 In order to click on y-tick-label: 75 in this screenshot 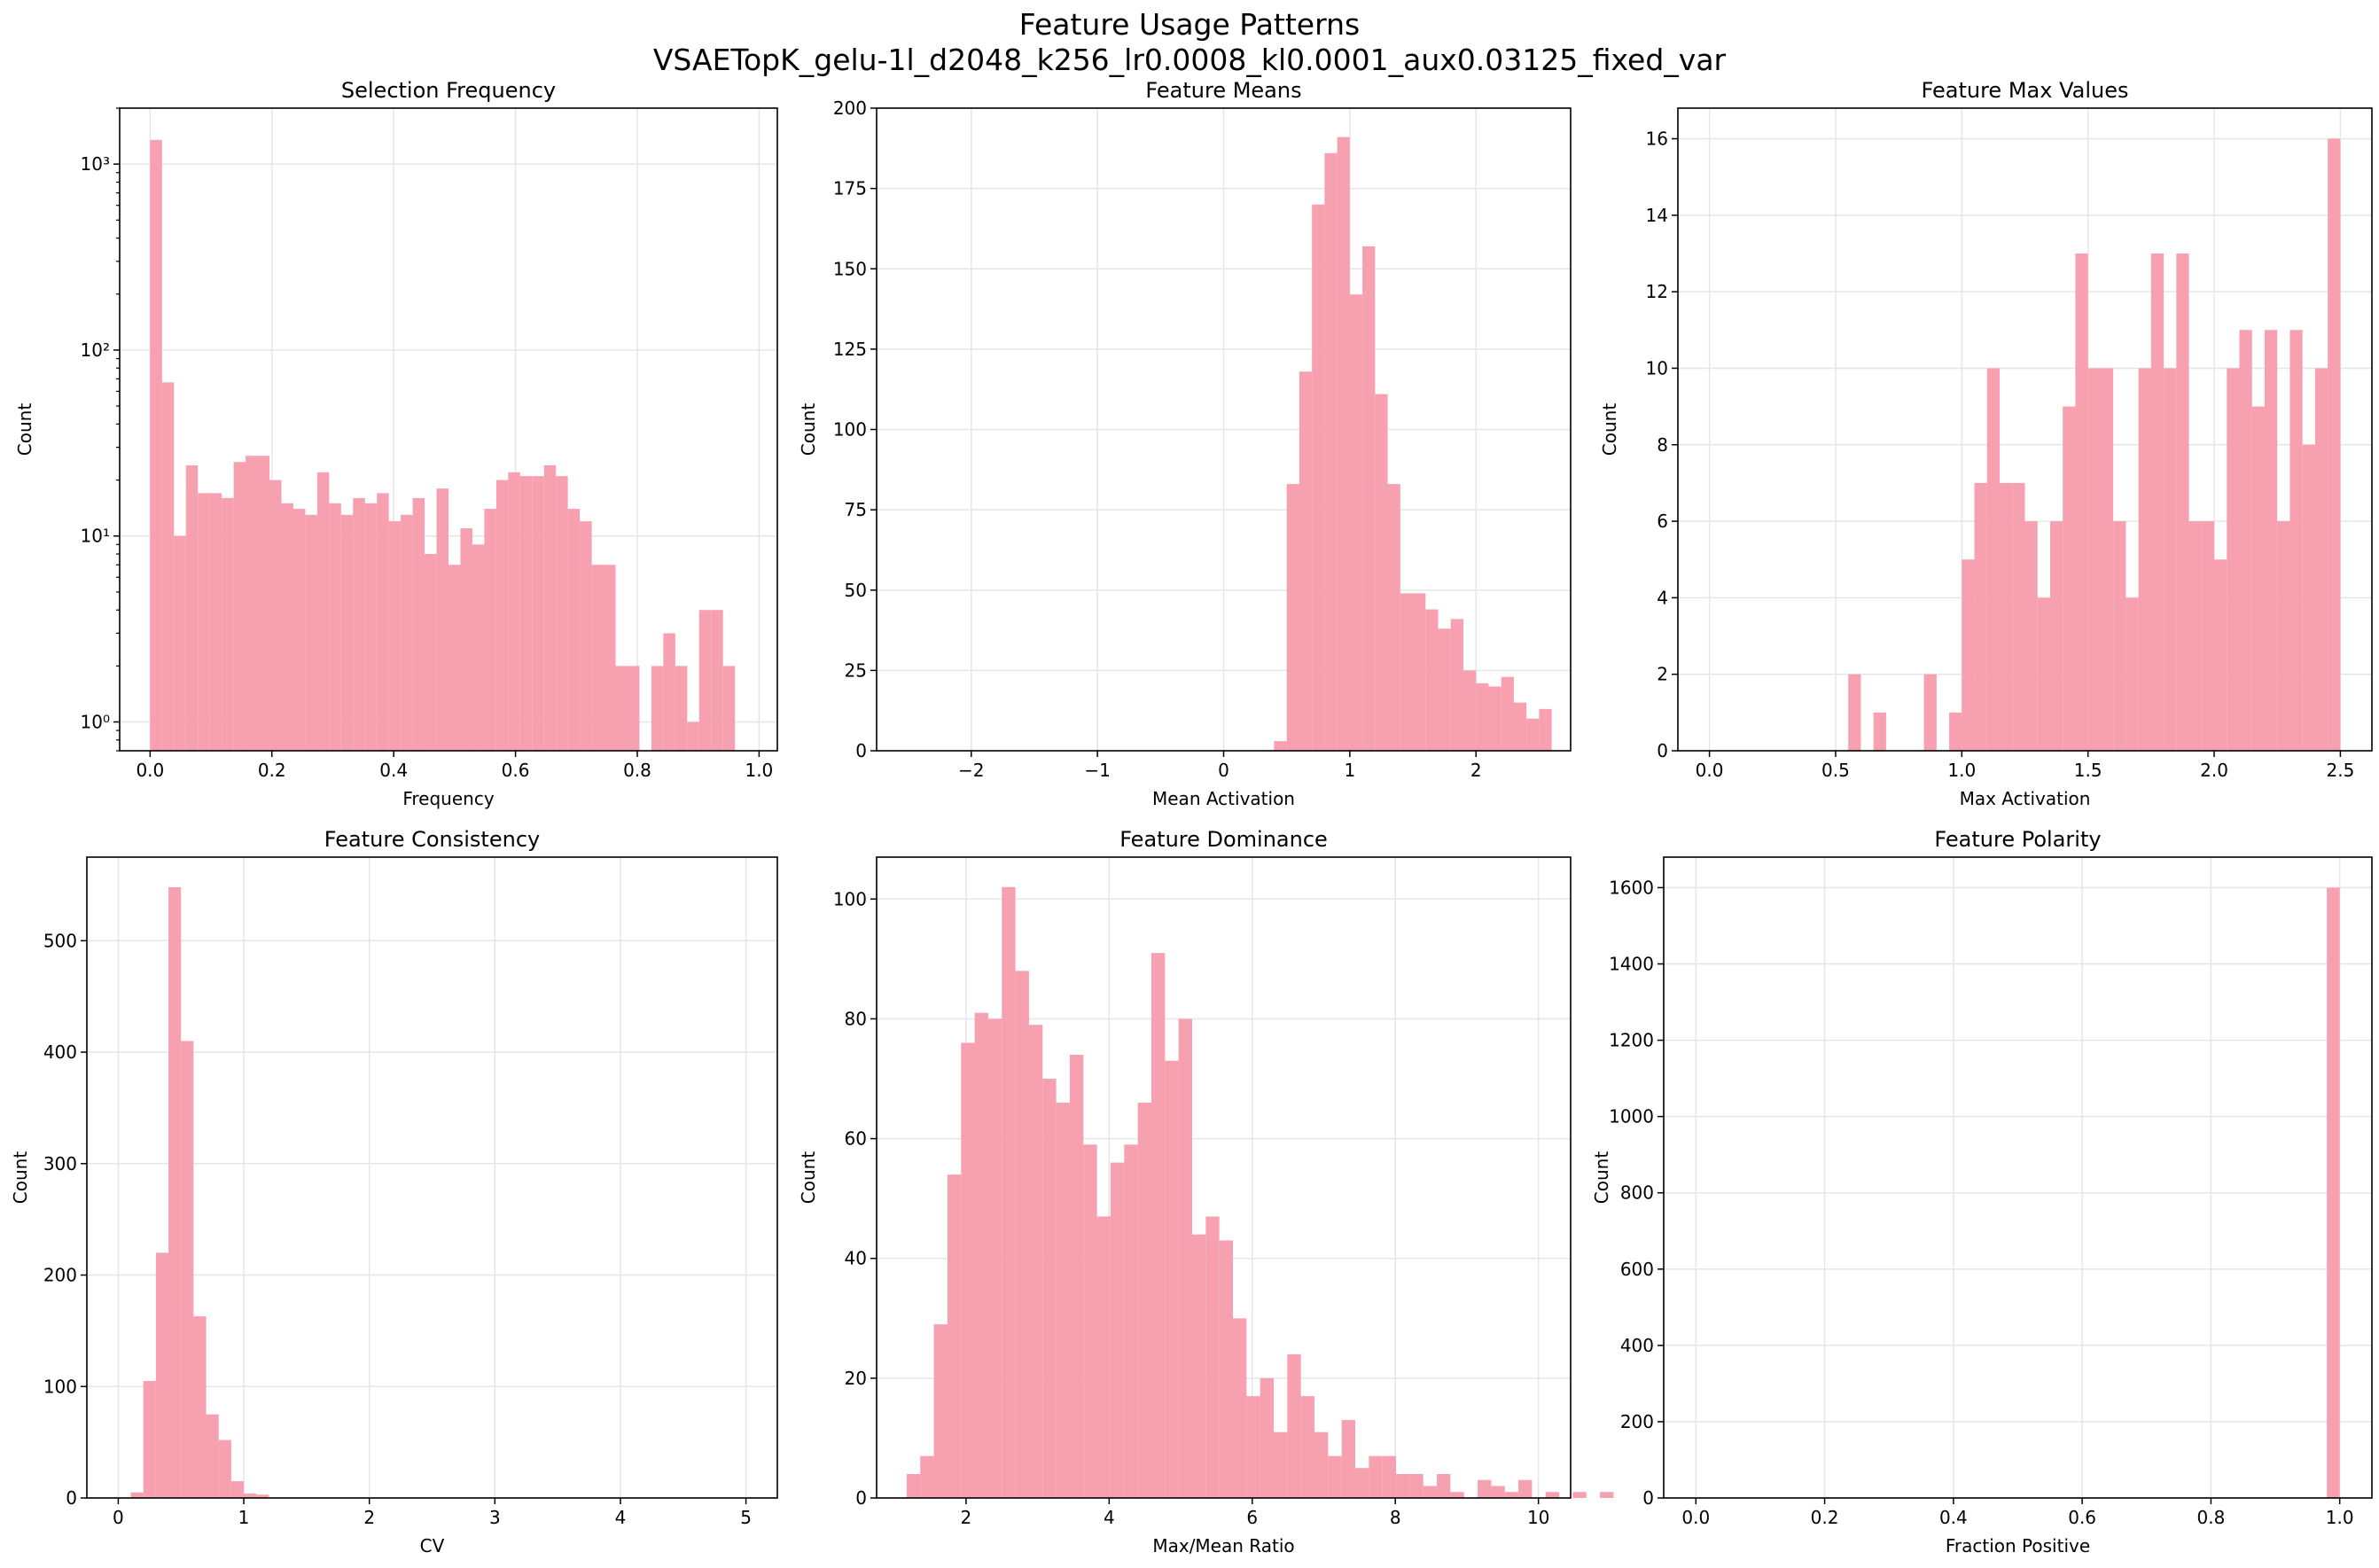, I will do `click(856, 509)`.